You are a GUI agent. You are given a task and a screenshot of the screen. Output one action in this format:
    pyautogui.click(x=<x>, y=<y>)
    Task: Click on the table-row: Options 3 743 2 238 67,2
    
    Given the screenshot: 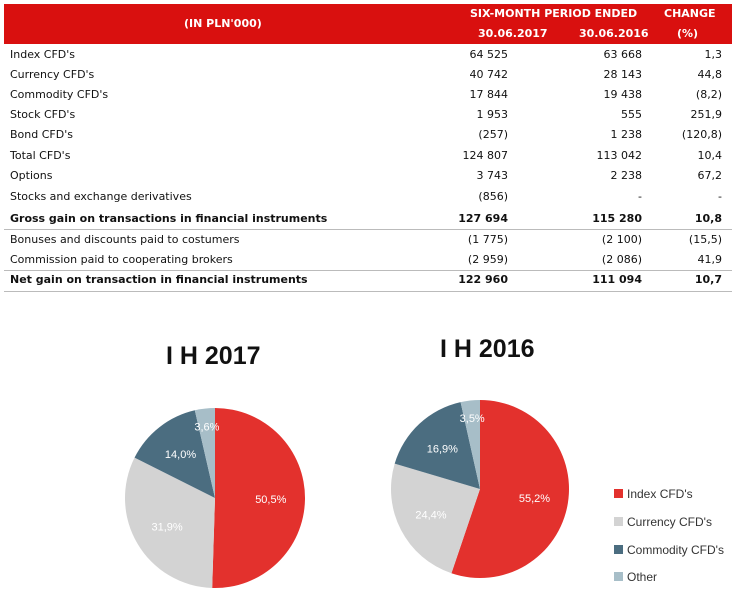 What is the action you would take?
    pyautogui.click(x=368, y=176)
    